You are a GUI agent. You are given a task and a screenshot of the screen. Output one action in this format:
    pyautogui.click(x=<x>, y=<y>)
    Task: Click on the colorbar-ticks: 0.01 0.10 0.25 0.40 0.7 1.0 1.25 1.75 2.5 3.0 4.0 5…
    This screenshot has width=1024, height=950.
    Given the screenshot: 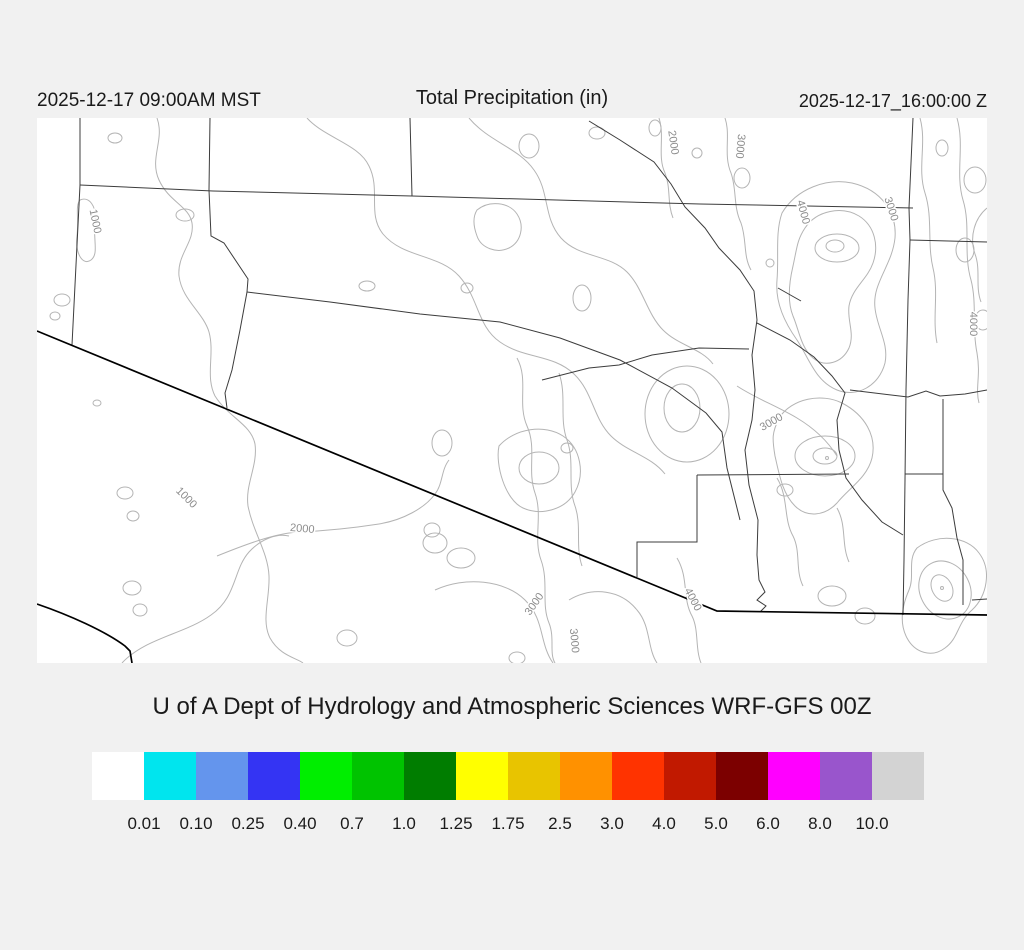 What is the action you would take?
    pyautogui.click(x=508, y=824)
    